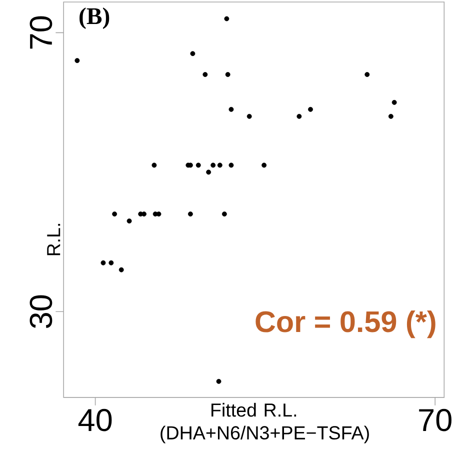 This screenshot has width=456, height=452. What do you see at coordinates (95, 420) in the screenshot?
I see `x-tick-label: 40` at bounding box center [95, 420].